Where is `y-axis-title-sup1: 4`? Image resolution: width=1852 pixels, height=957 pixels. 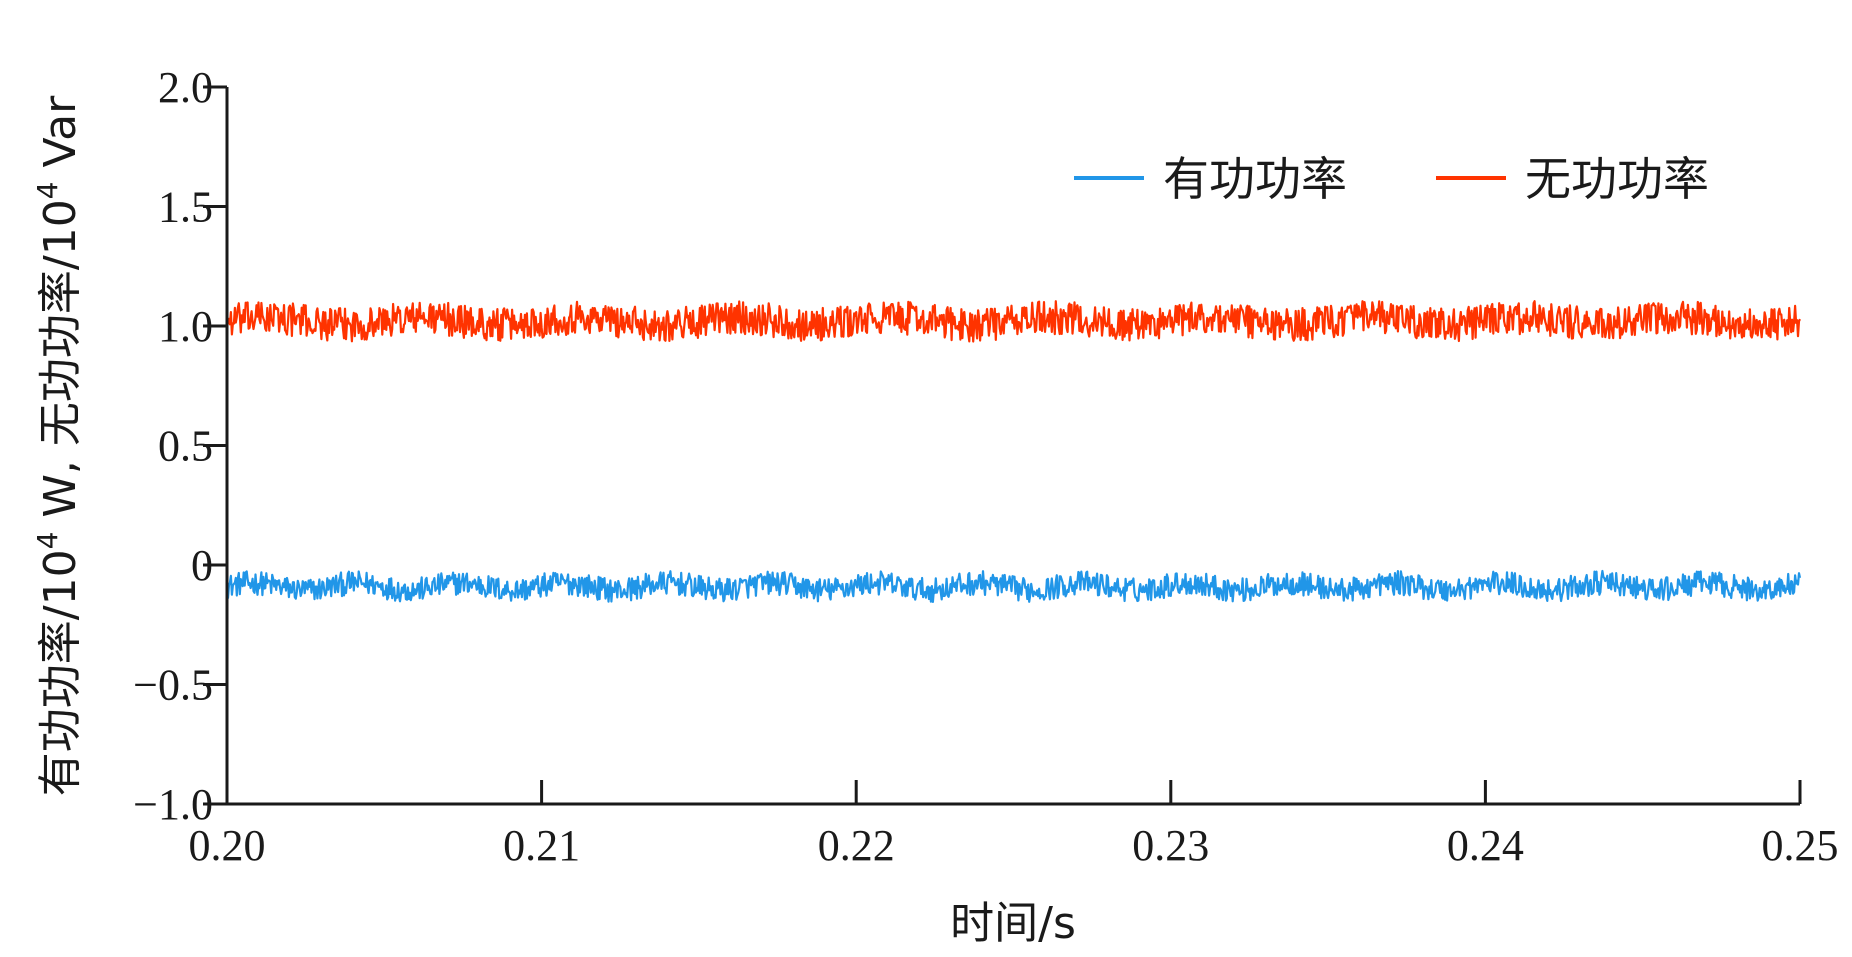
y-axis-title-sup1: 4 is located at coordinates (47, 541).